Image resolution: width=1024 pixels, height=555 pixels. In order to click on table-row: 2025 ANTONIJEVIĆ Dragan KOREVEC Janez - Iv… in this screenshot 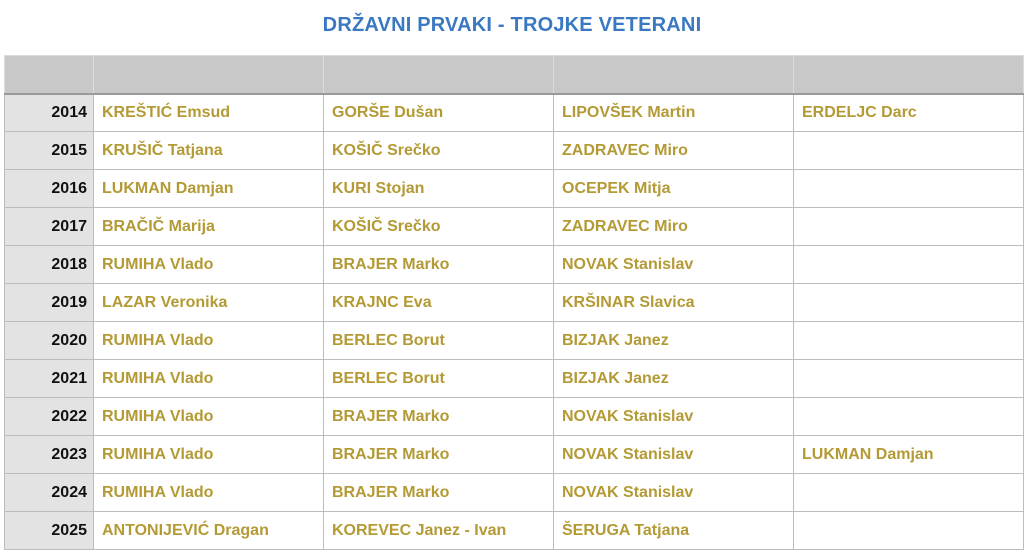, I will do `click(514, 530)`.